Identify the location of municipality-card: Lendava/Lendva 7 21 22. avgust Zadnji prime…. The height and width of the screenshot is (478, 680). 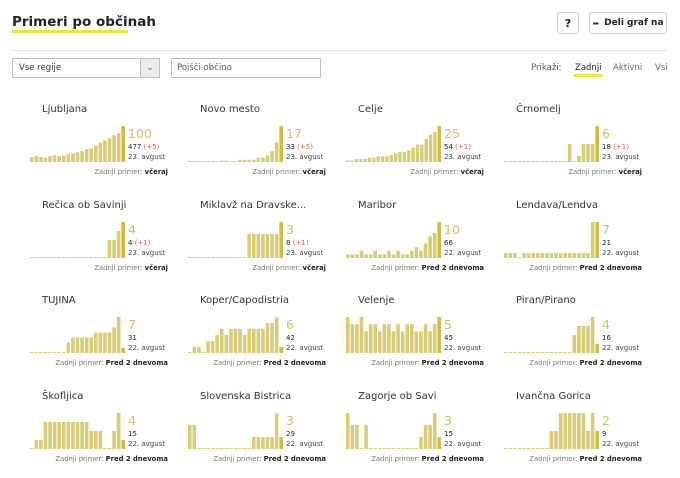
(579, 245).